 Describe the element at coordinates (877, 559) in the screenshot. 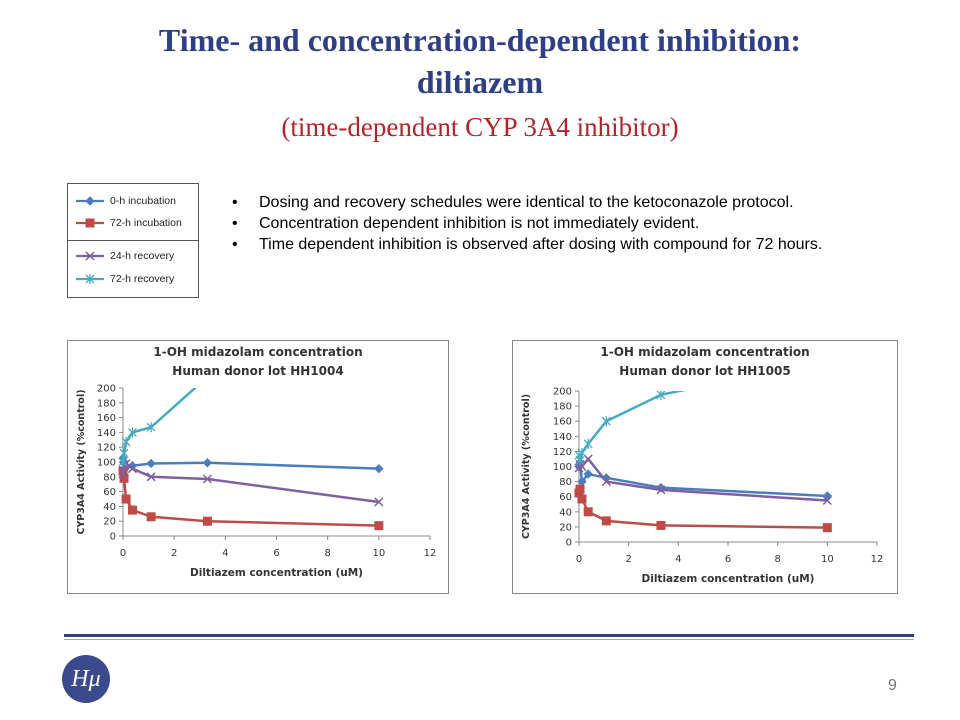

I see `x-tick-label: 12` at that location.